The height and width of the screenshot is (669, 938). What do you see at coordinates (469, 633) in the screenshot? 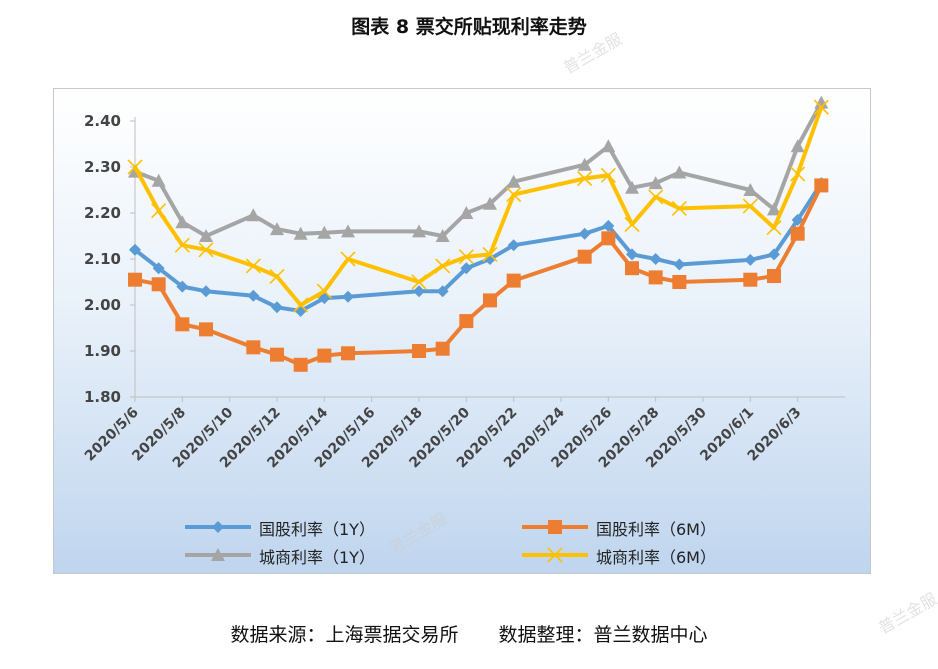
I see `source-line: 数据来源：上海票据交易所 数据整理：普兰数据中心` at bounding box center [469, 633].